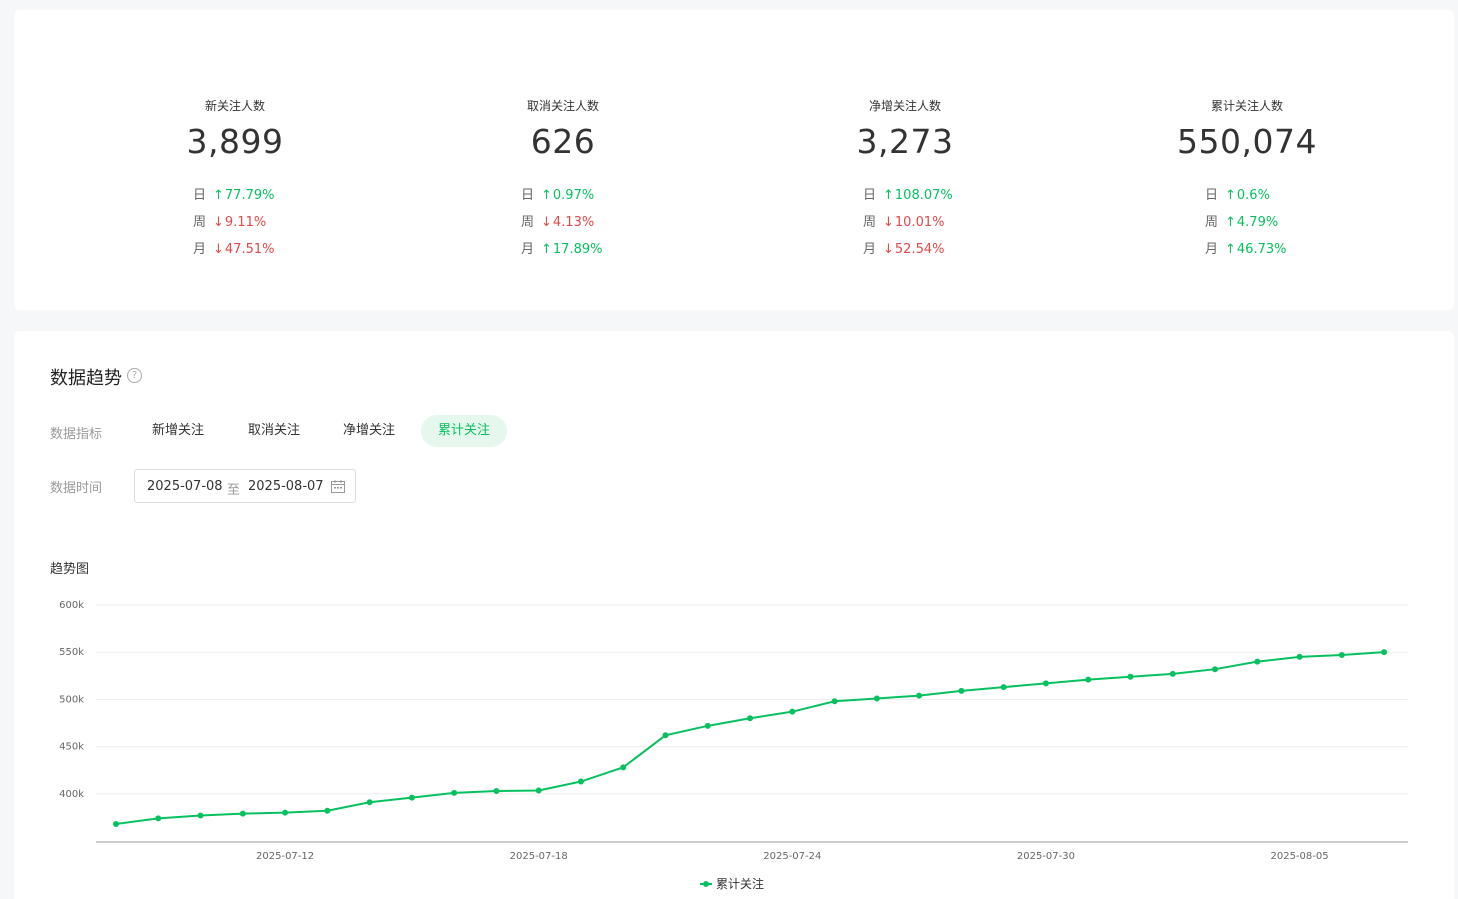  I want to click on stat-value: 3,899, so click(235, 141).